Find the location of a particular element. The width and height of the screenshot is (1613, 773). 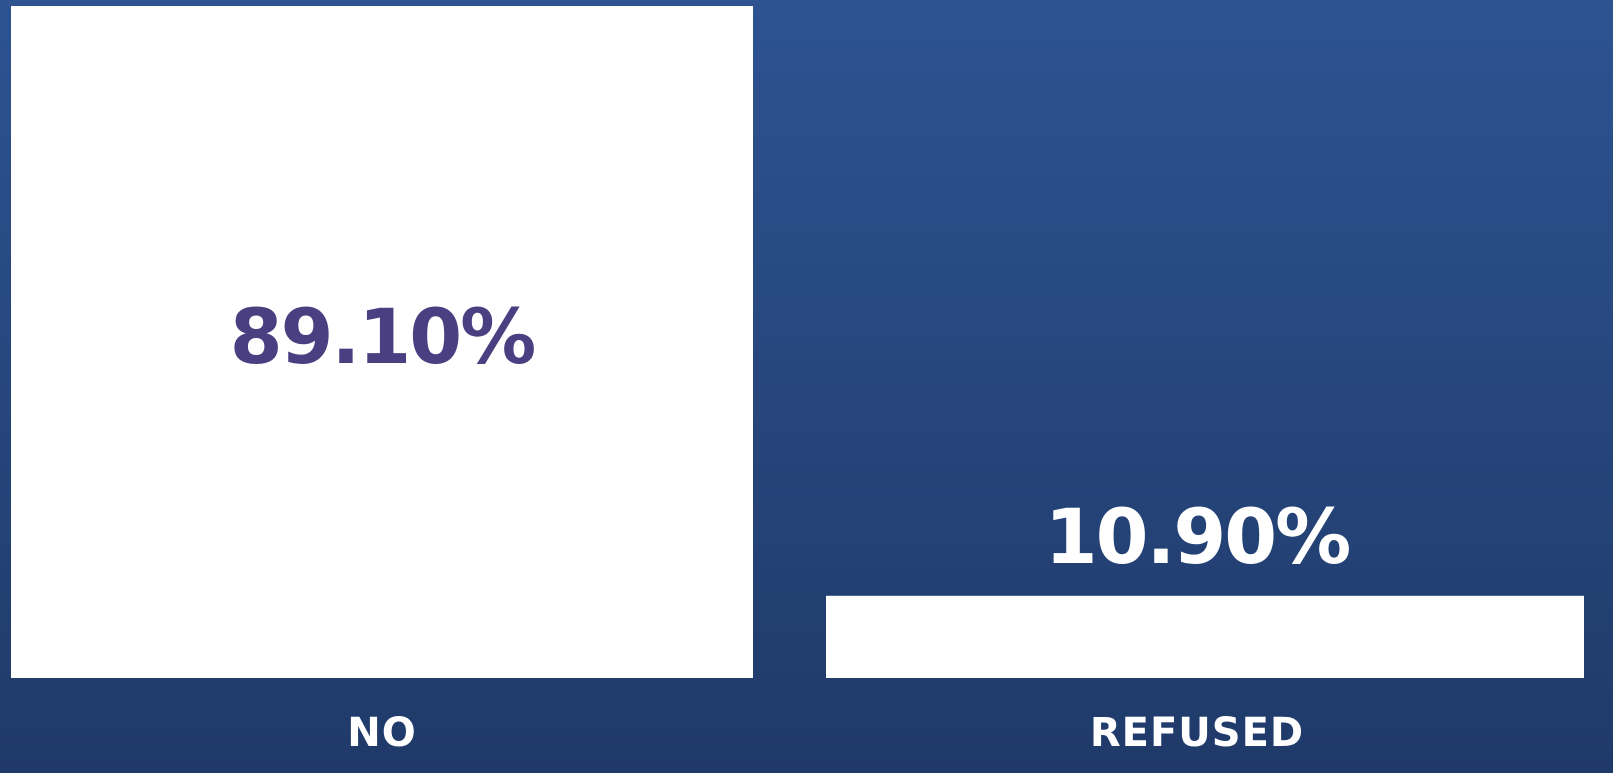

bar is located at coordinates (1205, 636).